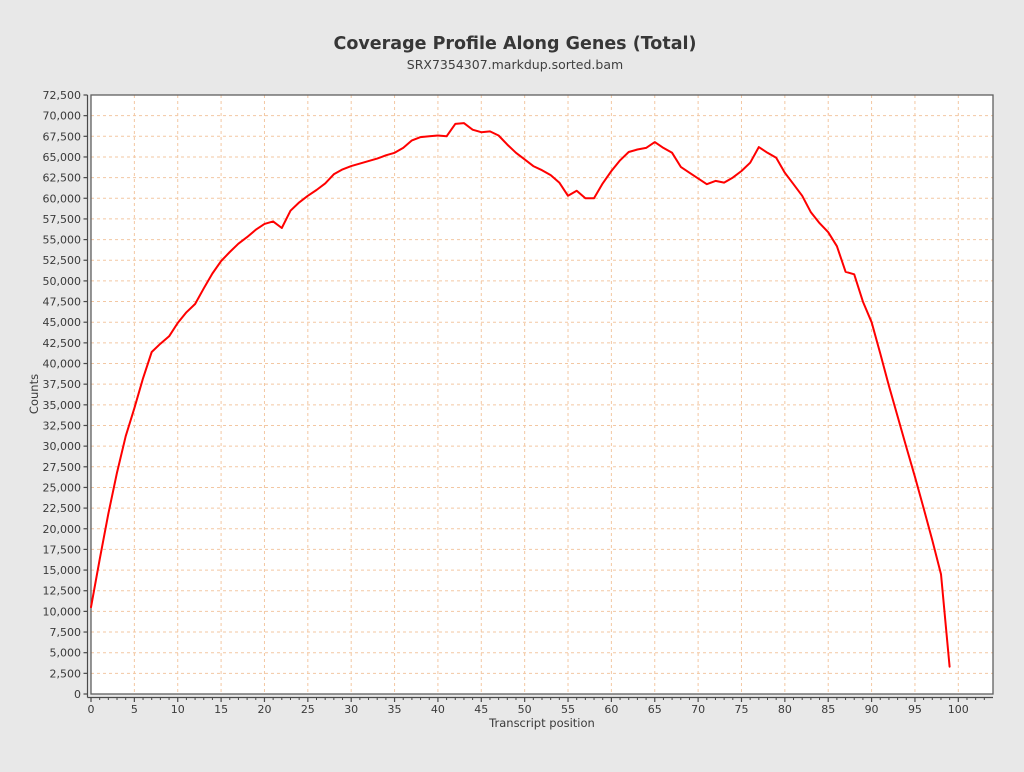  What do you see at coordinates (62, 343) in the screenshot?
I see `y-tick-label: 42,500` at bounding box center [62, 343].